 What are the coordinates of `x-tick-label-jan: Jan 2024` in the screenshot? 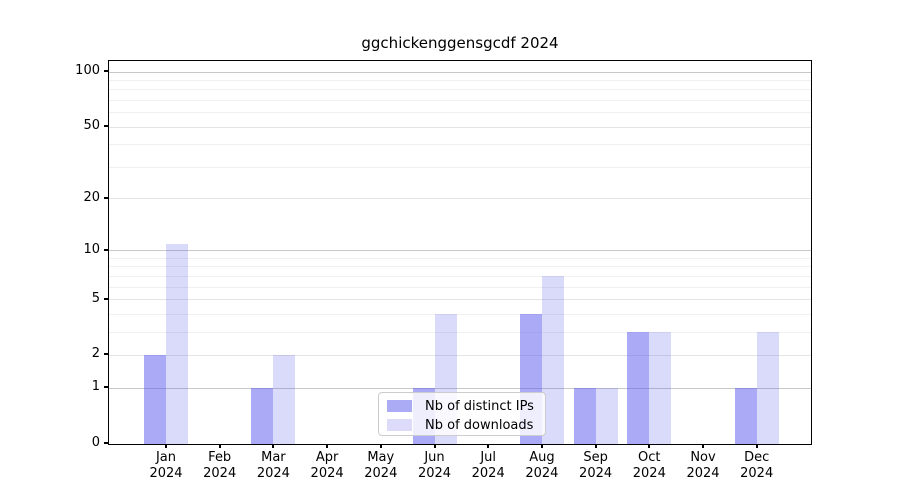 It's located at (166, 466).